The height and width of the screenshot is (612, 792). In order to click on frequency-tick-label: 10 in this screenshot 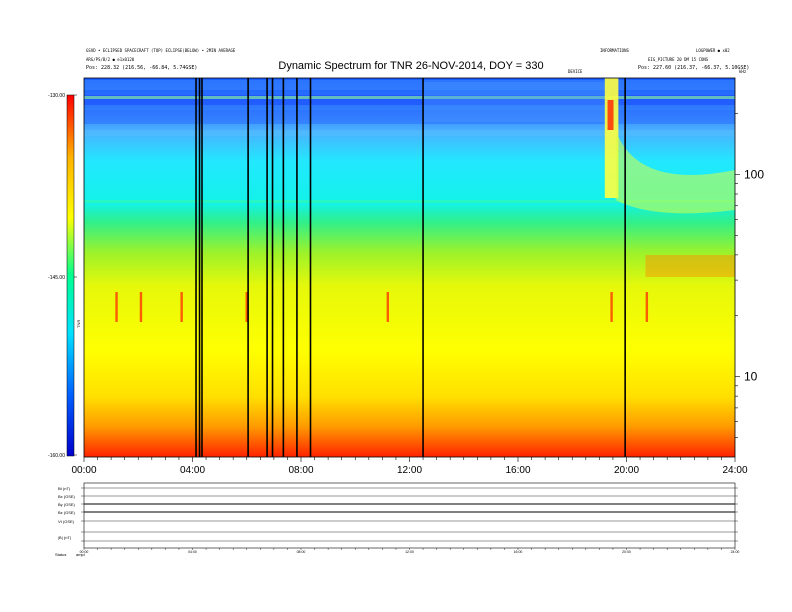, I will do `click(751, 377)`.